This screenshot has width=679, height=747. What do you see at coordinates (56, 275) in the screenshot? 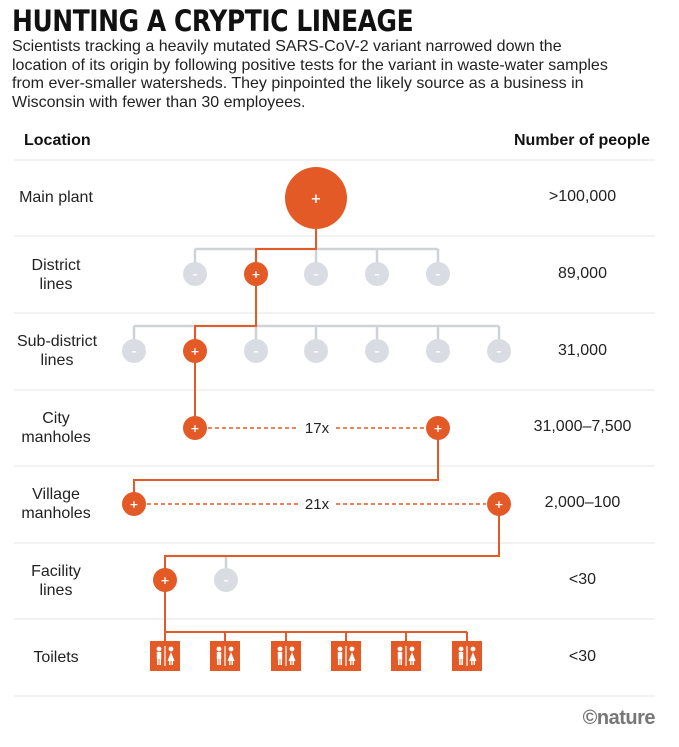
I see `row-label-district-lines: District lines` at bounding box center [56, 275].